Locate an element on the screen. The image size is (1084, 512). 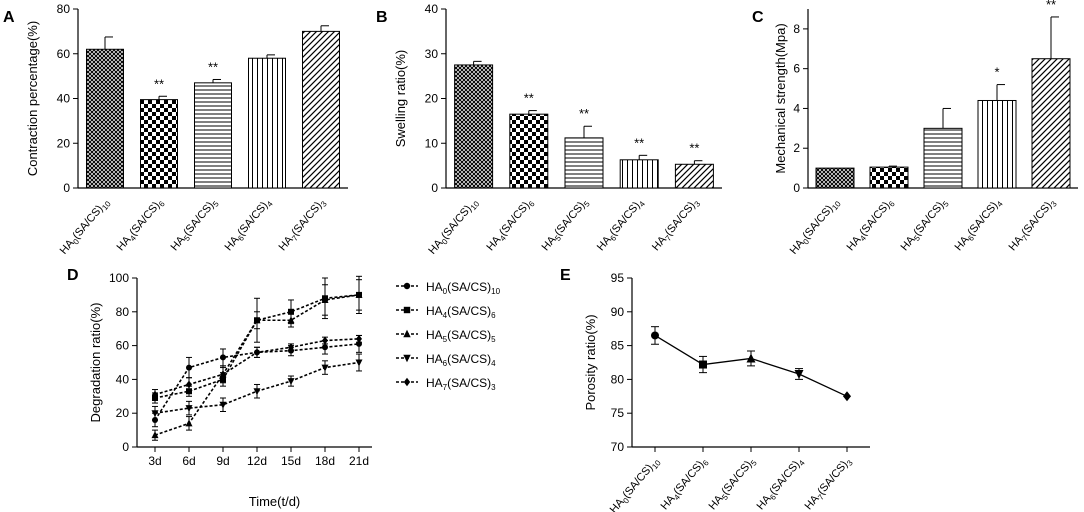
panel-e-data-point is located at coordinates (799, 374).